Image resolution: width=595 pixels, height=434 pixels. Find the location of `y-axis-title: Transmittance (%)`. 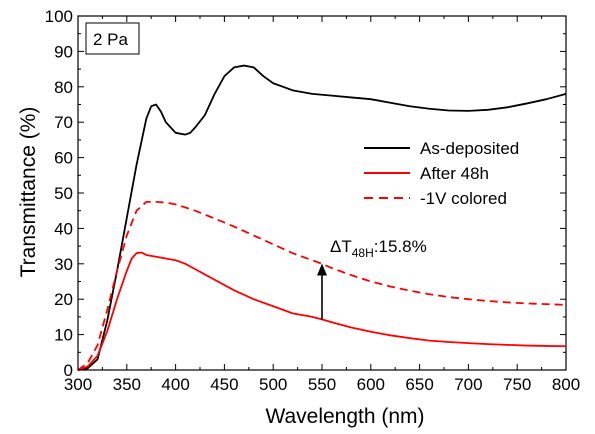

y-axis-title: Transmittance (%) is located at coordinates (28, 192).